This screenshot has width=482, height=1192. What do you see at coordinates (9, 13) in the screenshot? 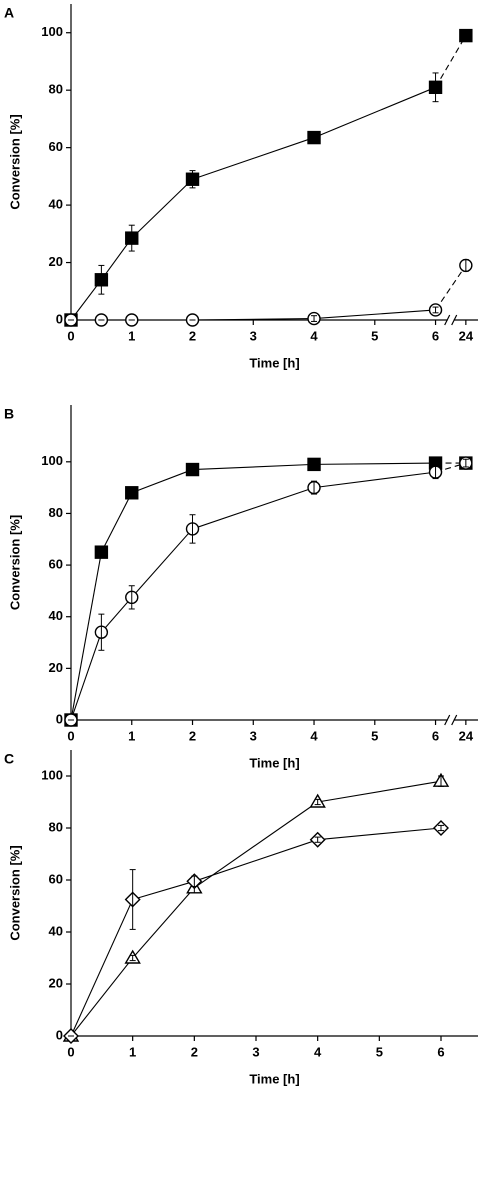
I see `panel-label: A` at bounding box center [9, 13].